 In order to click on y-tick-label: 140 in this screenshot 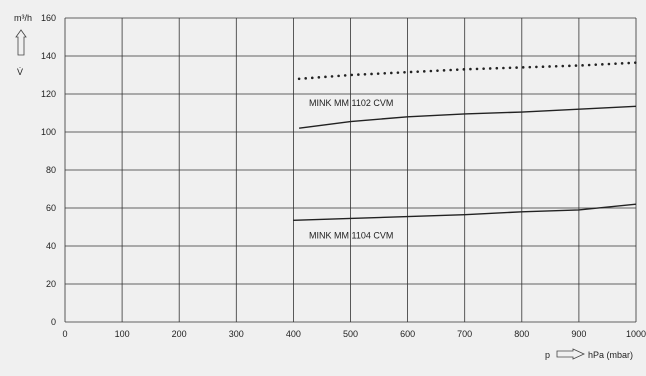, I will do `click(48, 56)`.